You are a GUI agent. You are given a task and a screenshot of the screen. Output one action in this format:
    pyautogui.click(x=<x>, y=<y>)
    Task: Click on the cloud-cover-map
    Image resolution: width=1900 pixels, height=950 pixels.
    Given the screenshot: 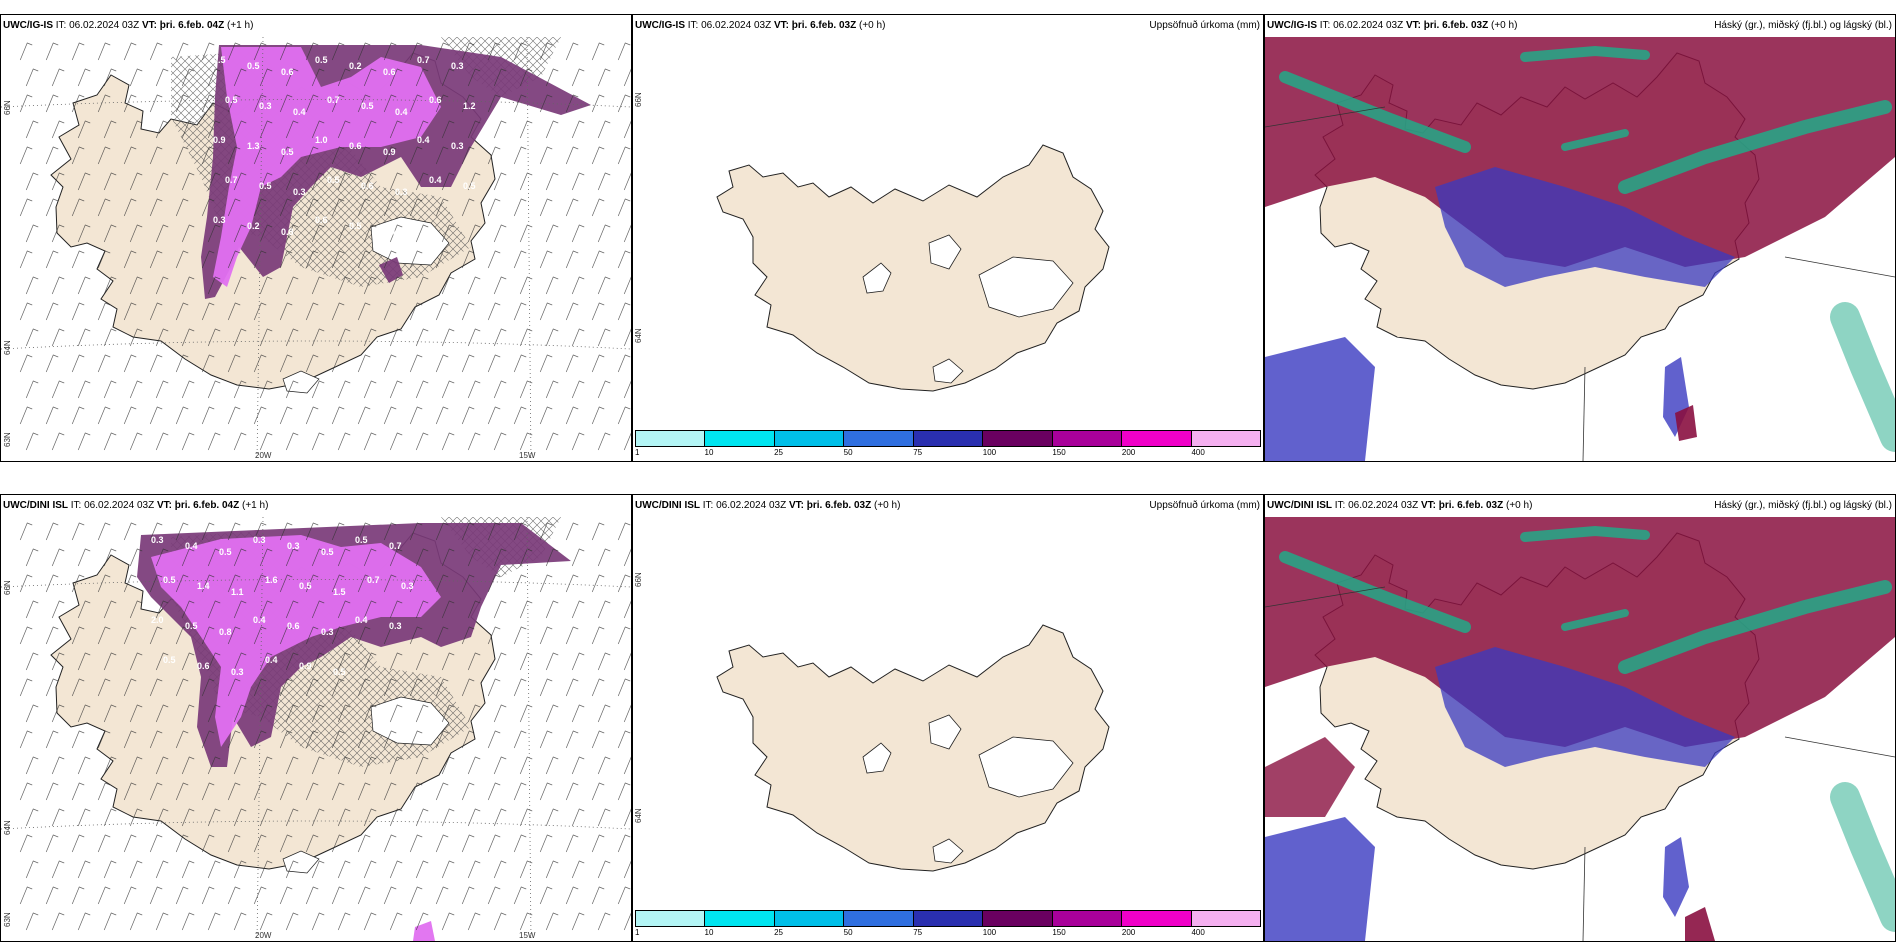 What is the action you would take?
    pyautogui.click(x=1580, y=249)
    